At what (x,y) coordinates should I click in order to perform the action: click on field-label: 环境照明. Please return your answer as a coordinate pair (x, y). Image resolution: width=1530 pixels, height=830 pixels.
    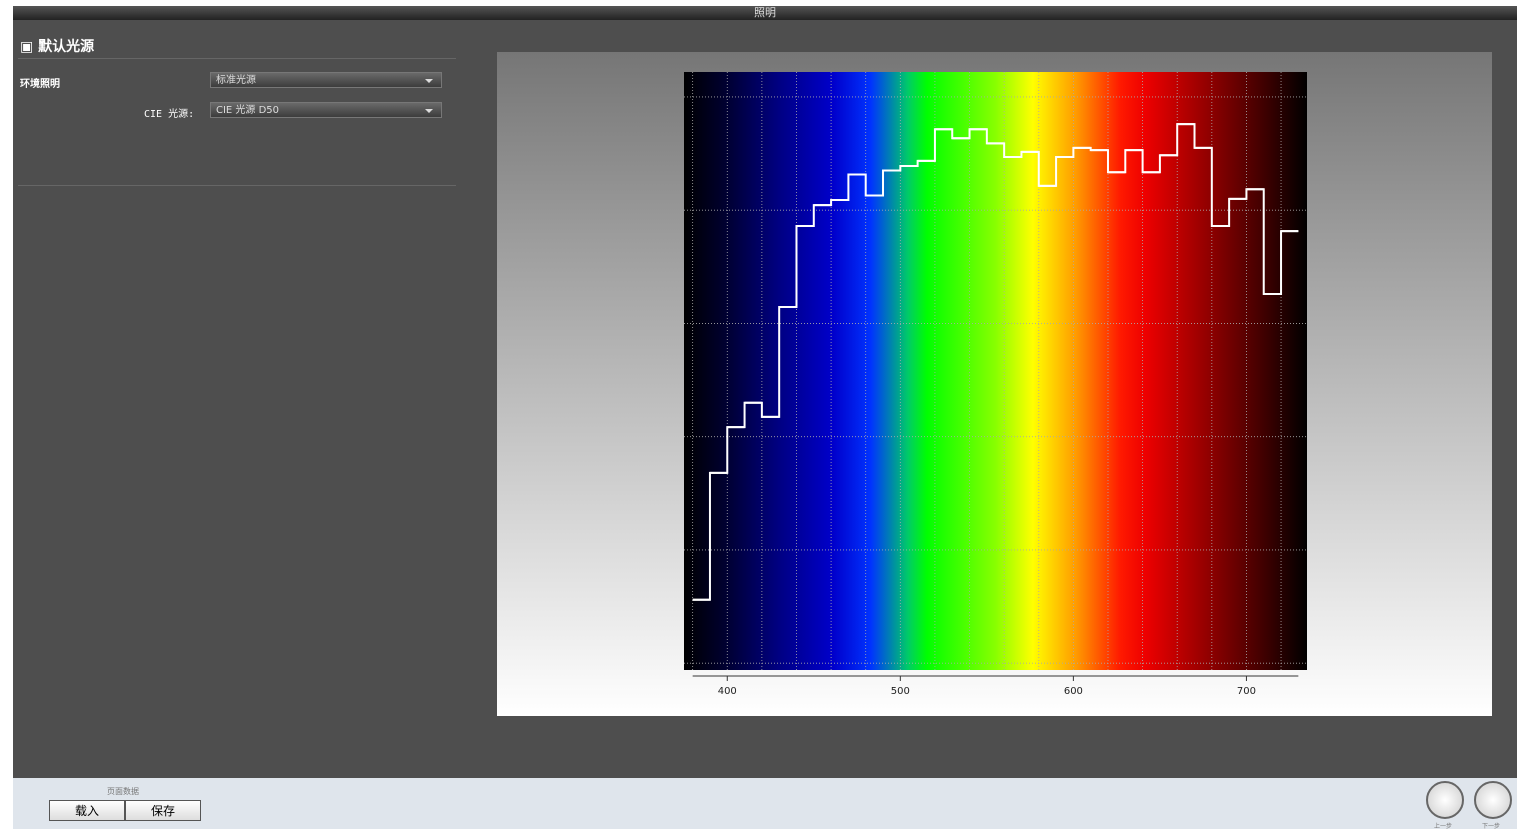
    Looking at the image, I should click on (40, 84).